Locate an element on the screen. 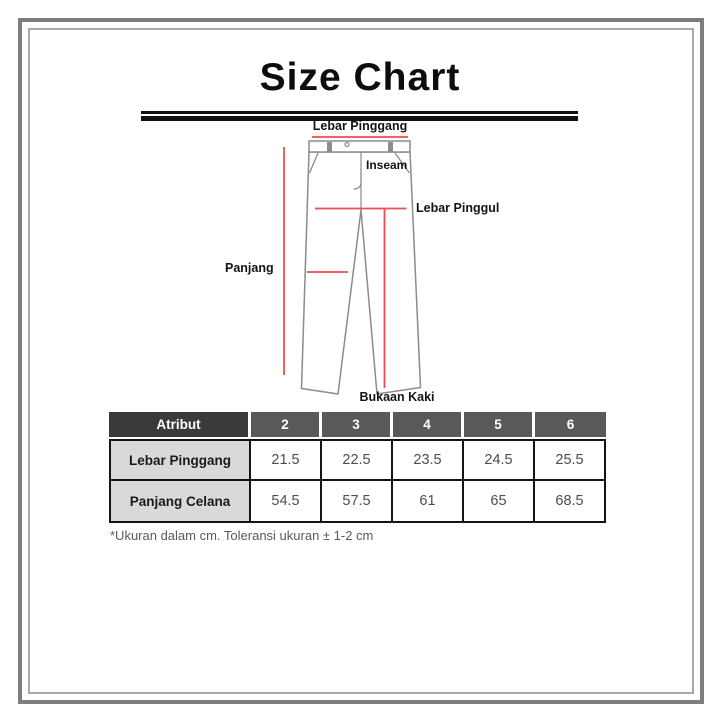  label-length: Panjang is located at coordinates (249, 268).